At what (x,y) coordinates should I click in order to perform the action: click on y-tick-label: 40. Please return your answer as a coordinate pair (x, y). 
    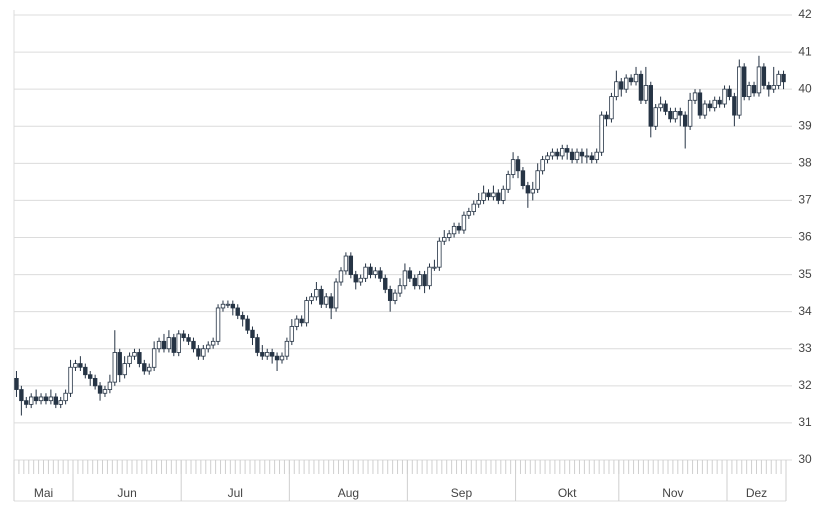
    Looking at the image, I should click on (805, 88).